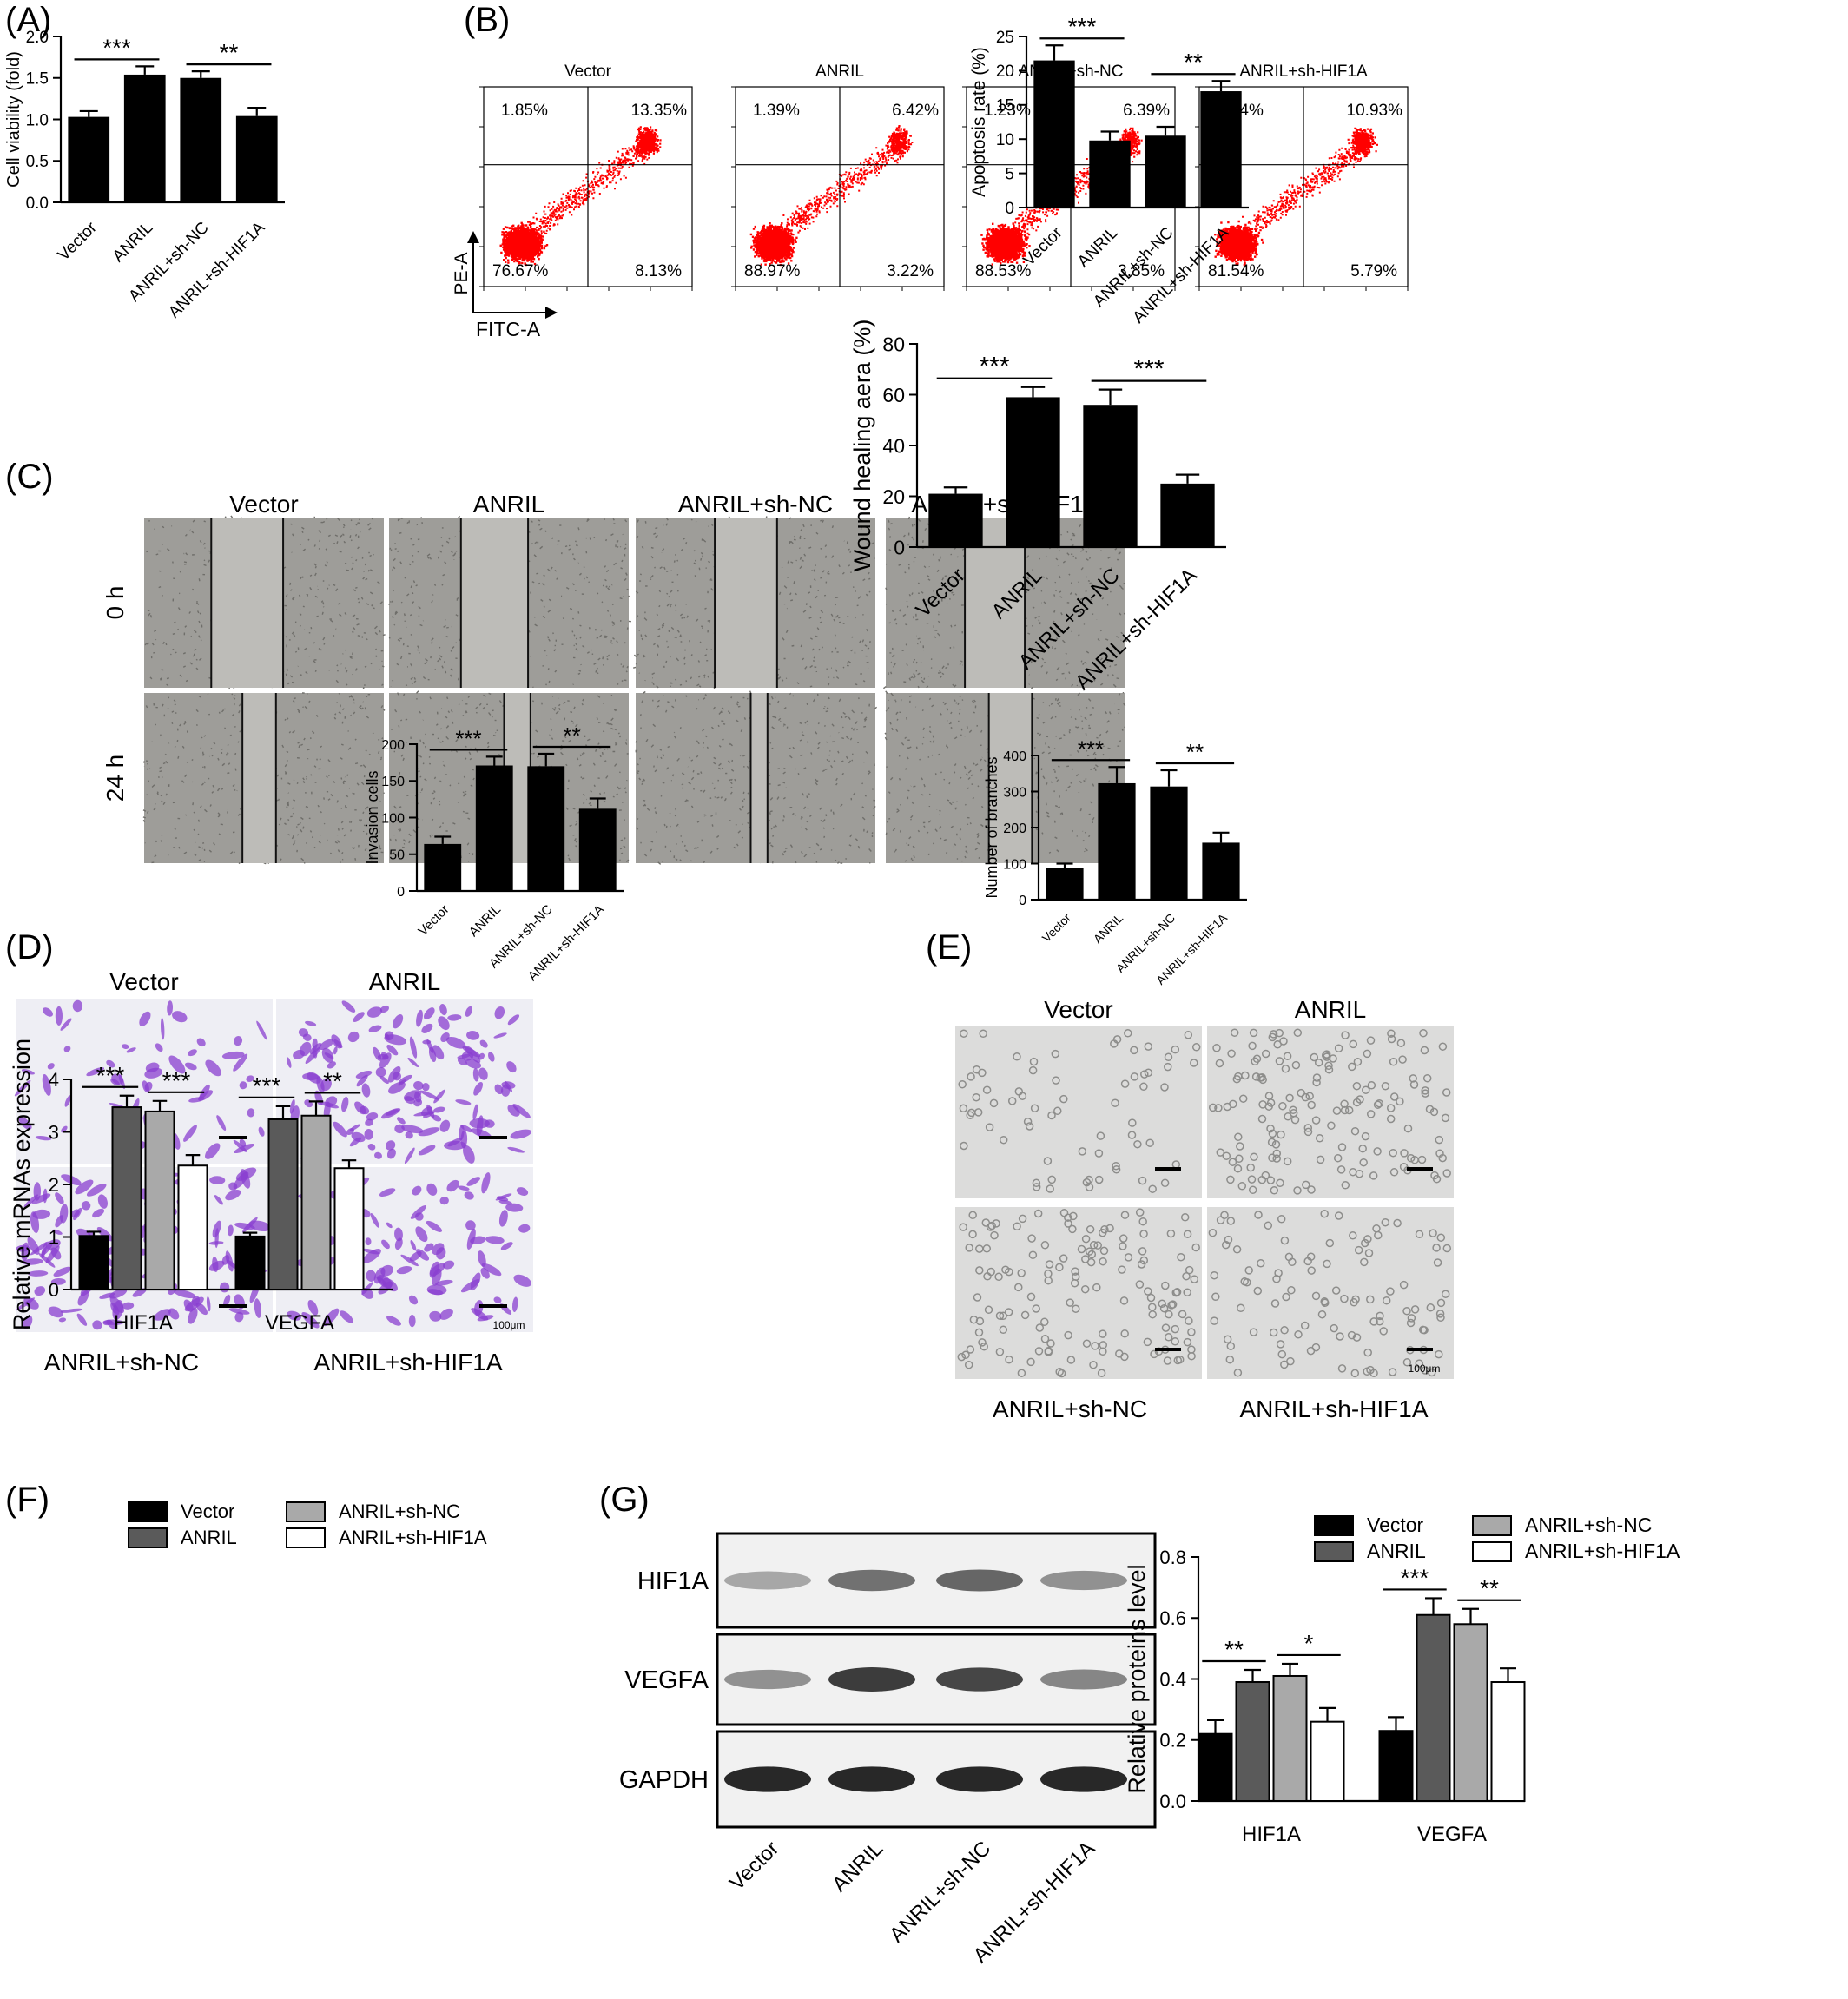  What do you see at coordinates (505, 285) in the screenshot?
I see `flow-axis-legend: PE-A FITC-A` at bounding box center [505, 285].